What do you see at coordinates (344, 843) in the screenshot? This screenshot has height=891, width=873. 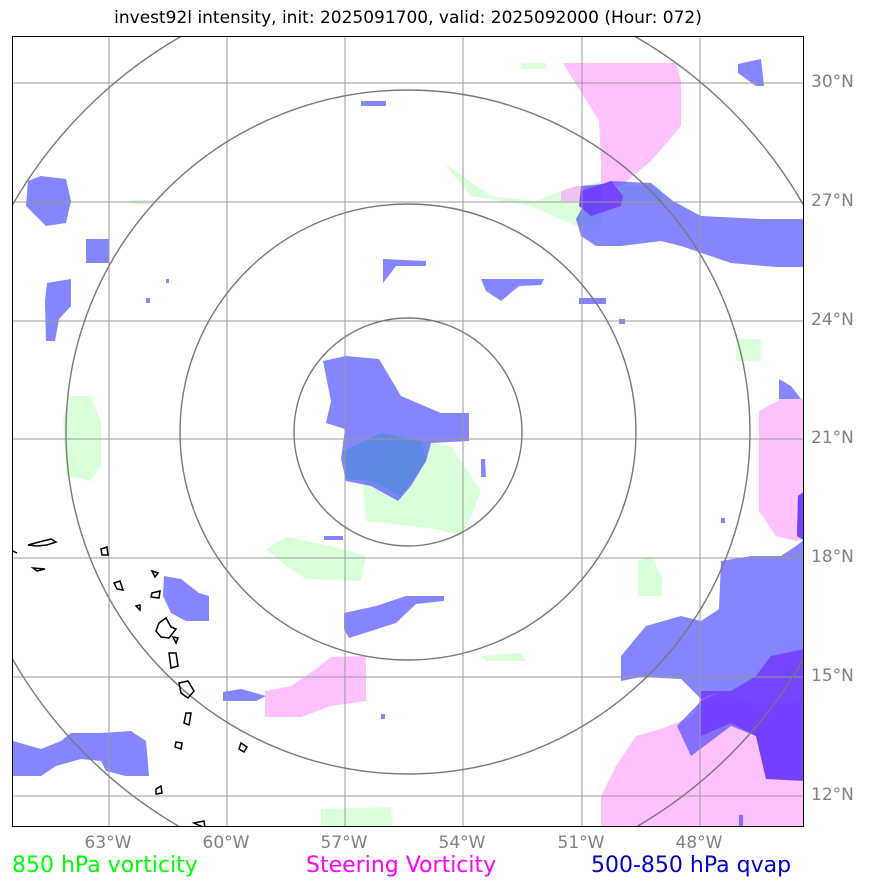 I see `lon-label-57w: 57°W` at bounding box center [344, 843].